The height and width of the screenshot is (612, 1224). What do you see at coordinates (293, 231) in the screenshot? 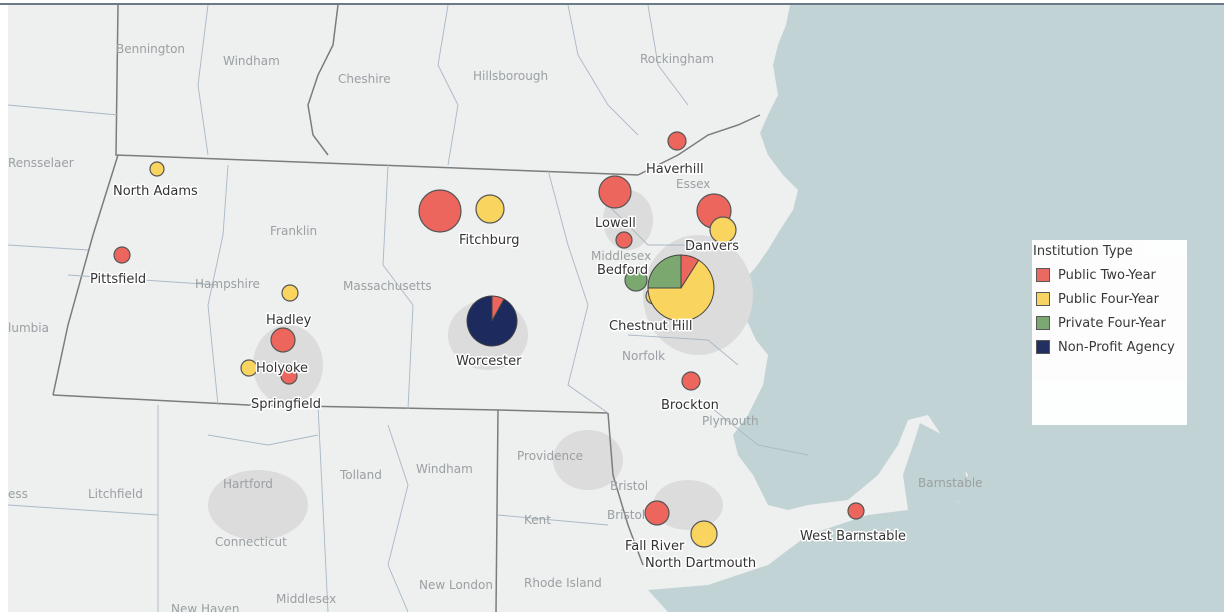
I see `region-label-franklin: Franklin` at bounding box center [293, 231].